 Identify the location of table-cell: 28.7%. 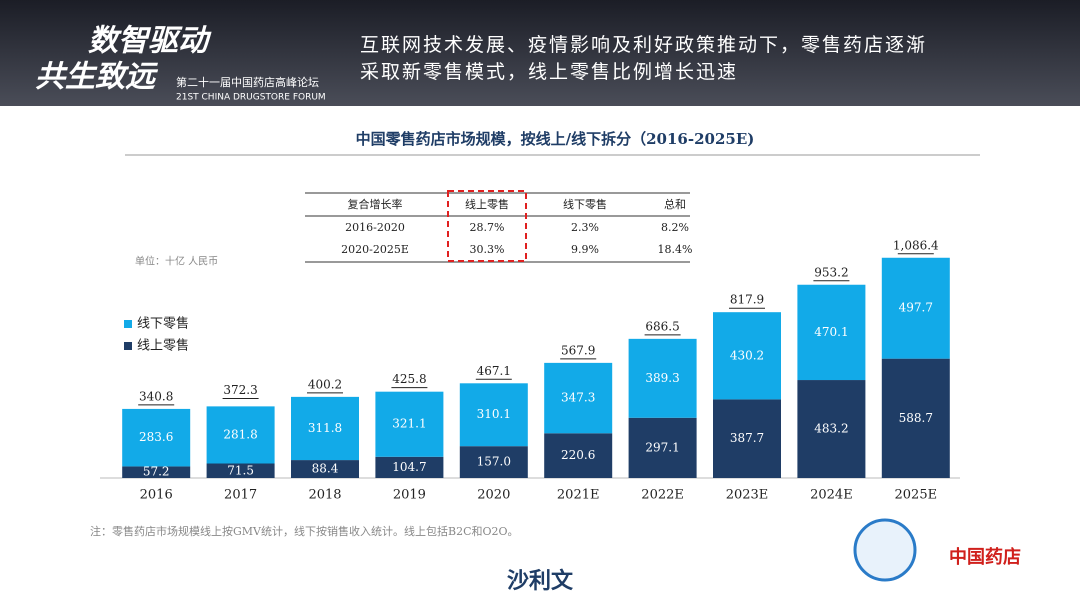
(487, 227).